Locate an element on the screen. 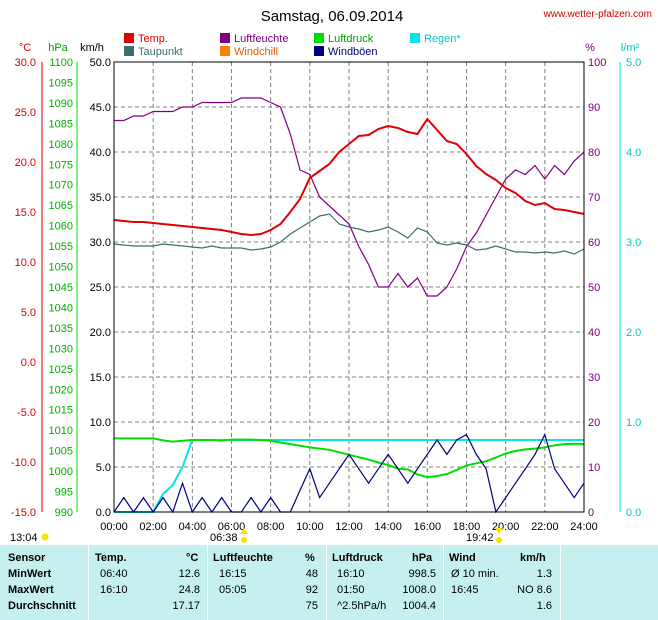 Image resolution: width=658 pixels, height=620 pixels. sunrise-marker-icon is located at coordinates (244, 531).